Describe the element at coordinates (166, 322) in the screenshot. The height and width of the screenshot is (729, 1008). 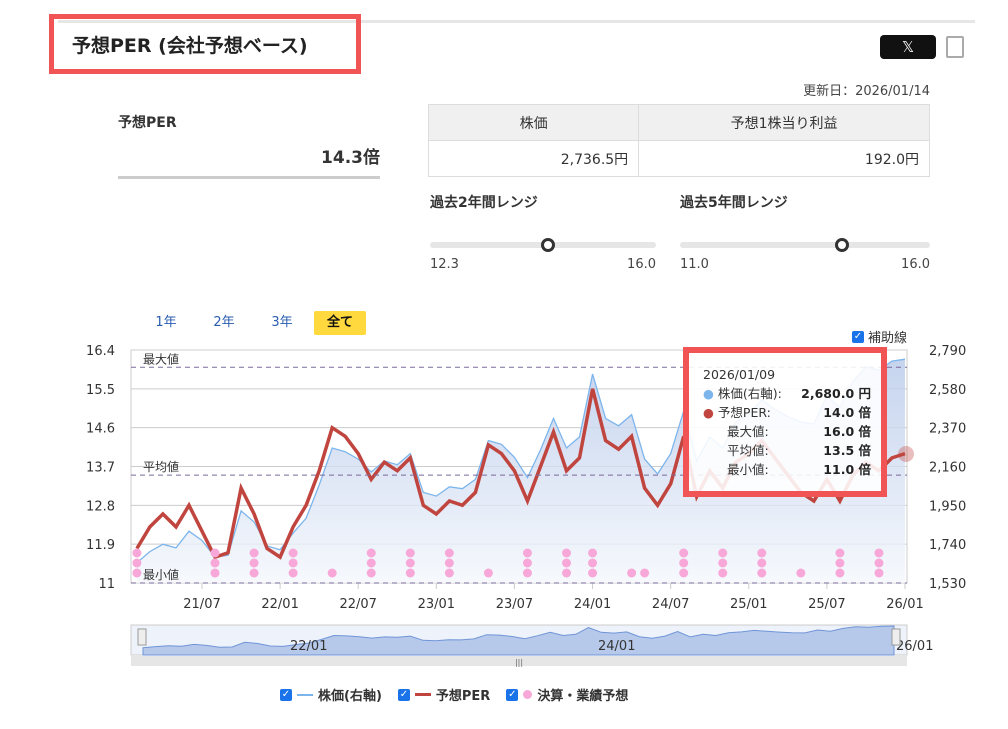
I see `tab-1y: 1年` at that location.